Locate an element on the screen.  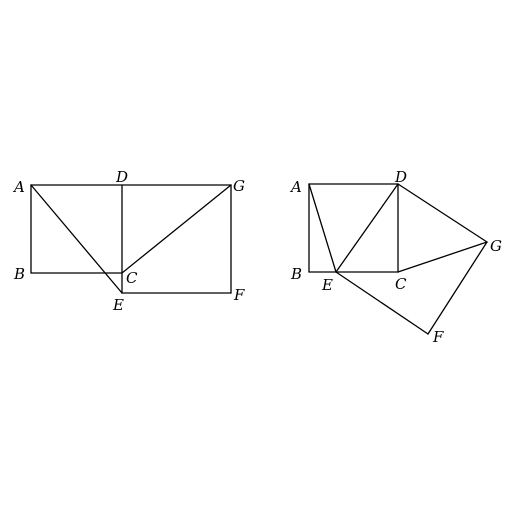
segment-fg is located at coordinates (457, 288).